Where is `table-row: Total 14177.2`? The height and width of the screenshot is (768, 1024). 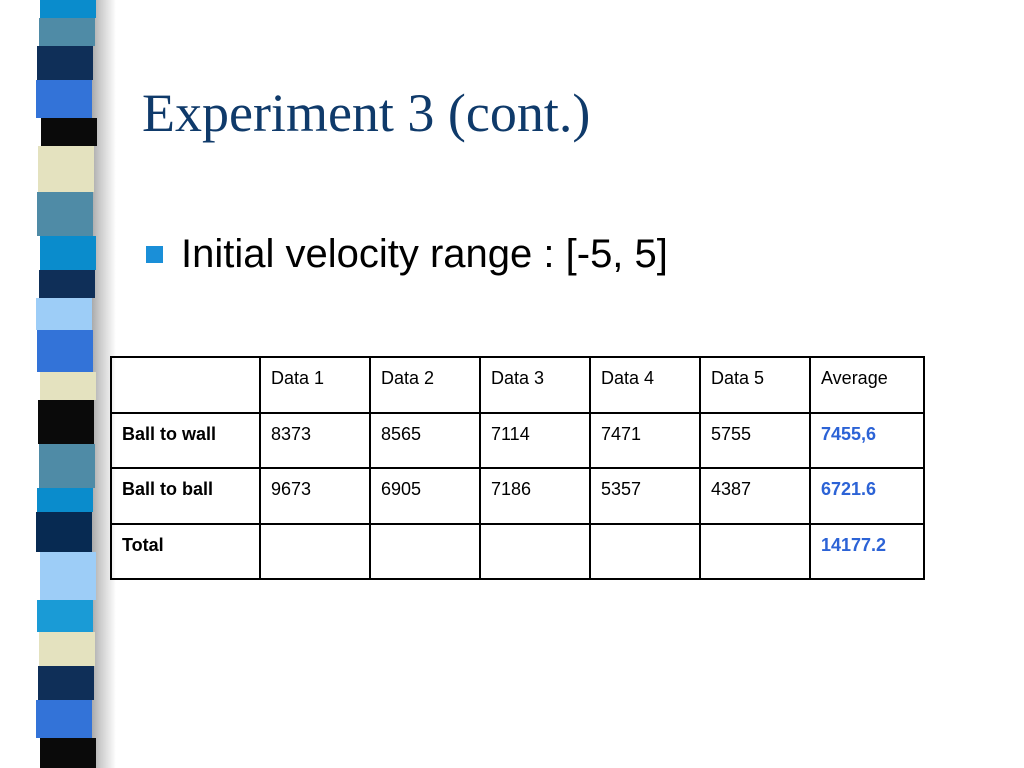
table-row: Total 14177.2 is located at coordinates (517, 551).